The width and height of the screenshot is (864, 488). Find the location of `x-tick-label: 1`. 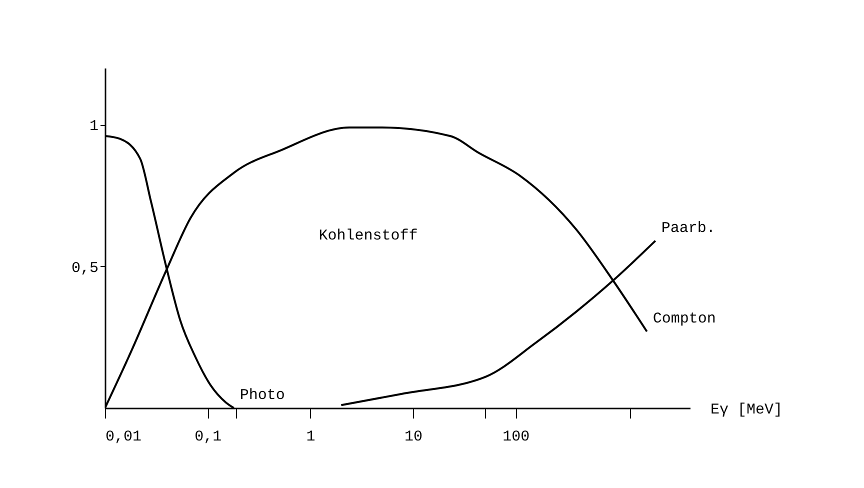

x-tick-label: 1 is located at coordinates (311, 437).